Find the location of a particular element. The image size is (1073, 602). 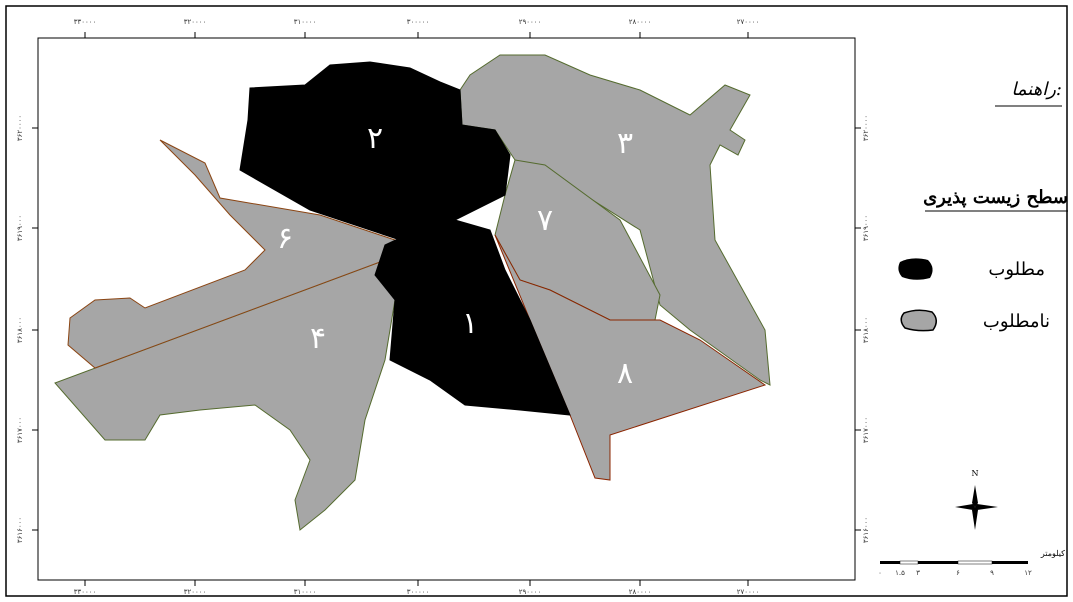

zone-label: ۴ is located at coordinates (318, 338).